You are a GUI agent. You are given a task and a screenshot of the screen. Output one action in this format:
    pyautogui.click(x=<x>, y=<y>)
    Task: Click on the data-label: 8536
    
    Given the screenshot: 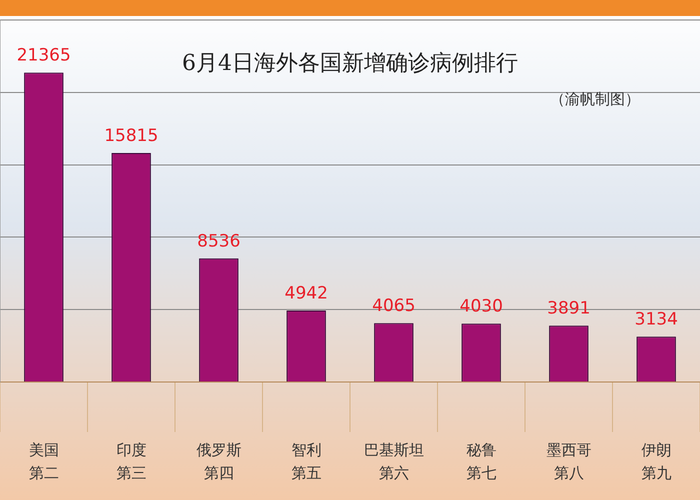 What is the action you would take?
    pyautogui.click(x=218, y=241)
    